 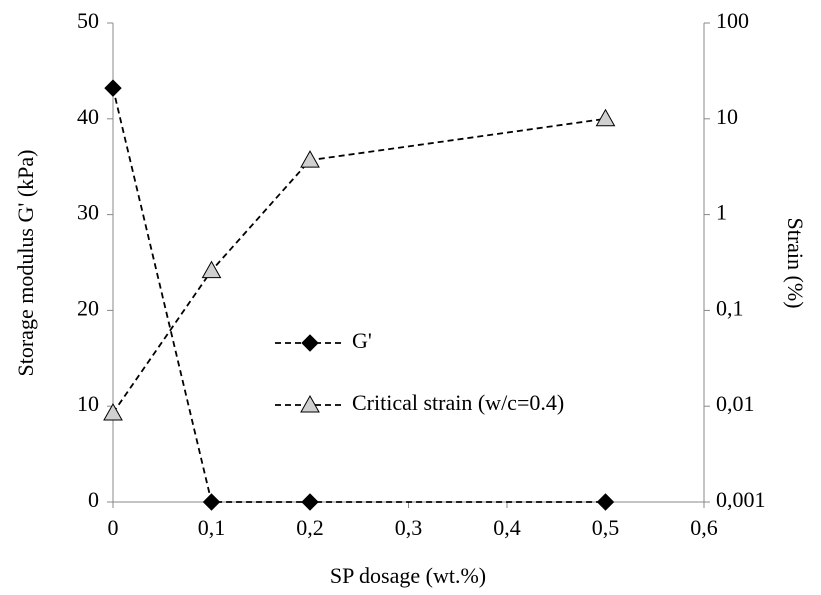 What do you see at coordinates (732, 20) in the screenshot?
I see `y2-tick-label: 100` at bounding box center [732, 20].